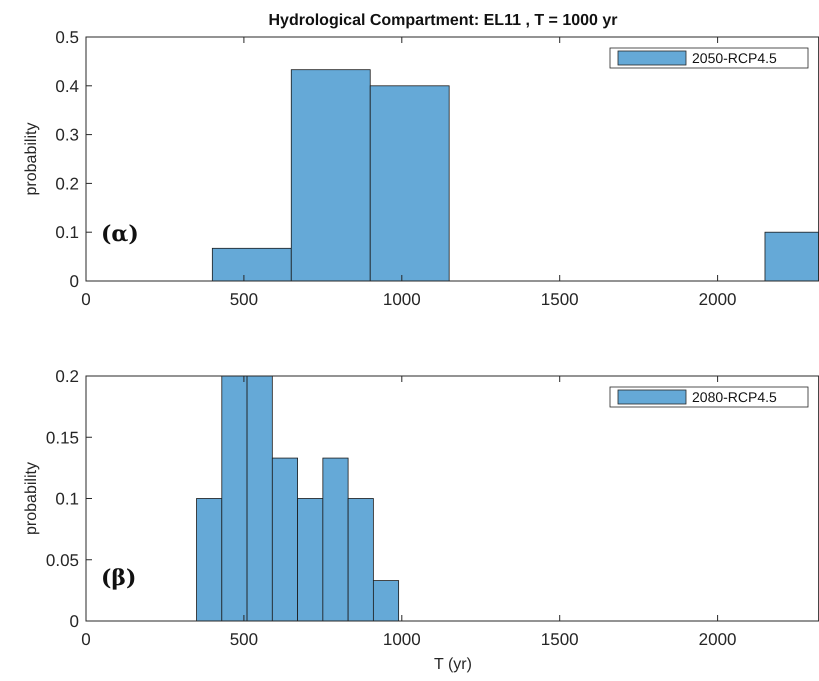 Image resolution: width=819 pixels, height=681 pixels. What do you see at coordinates (453, 664) in the screenshot?
I see `x-axis-title: T (yr)` at bounding box center [453, 664].